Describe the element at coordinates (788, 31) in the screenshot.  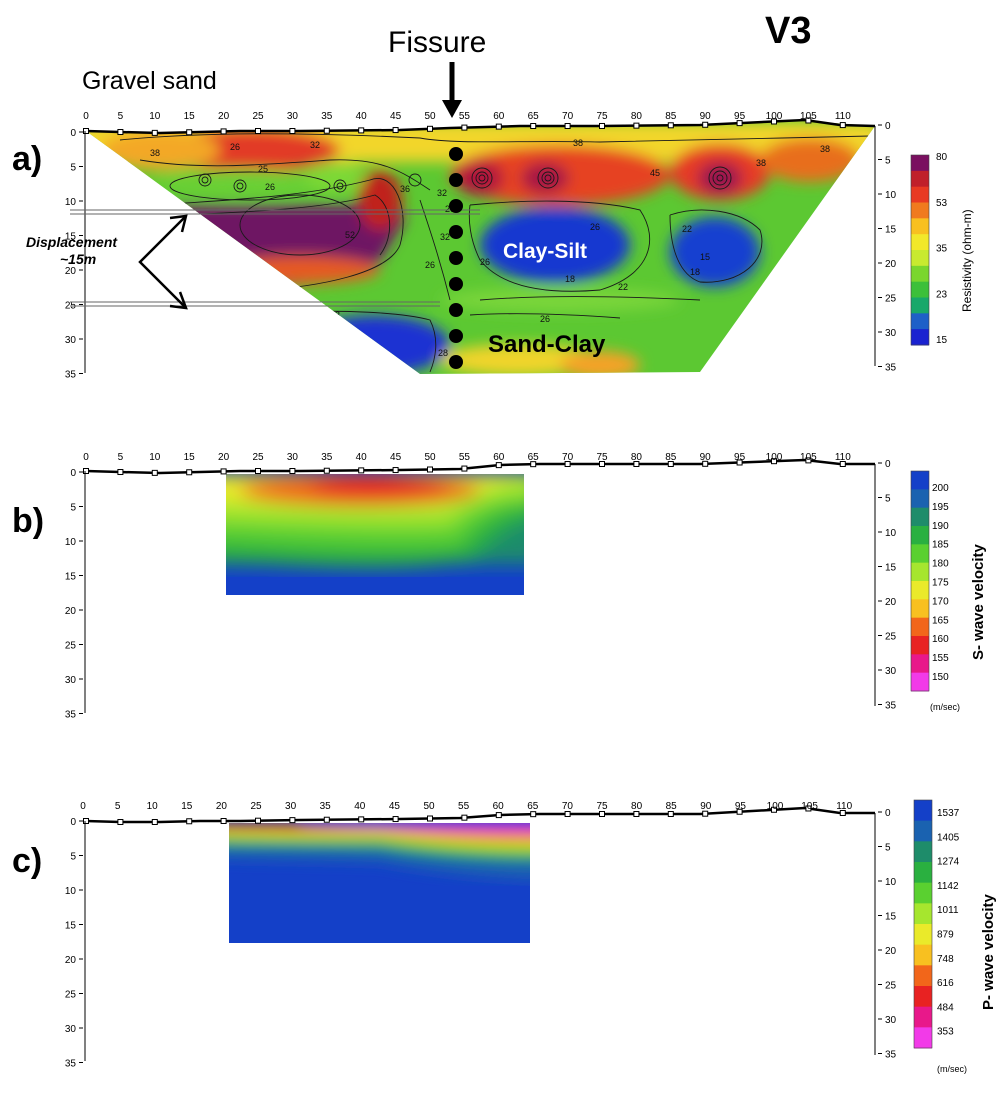
I see `figure-title: V3` at that location.